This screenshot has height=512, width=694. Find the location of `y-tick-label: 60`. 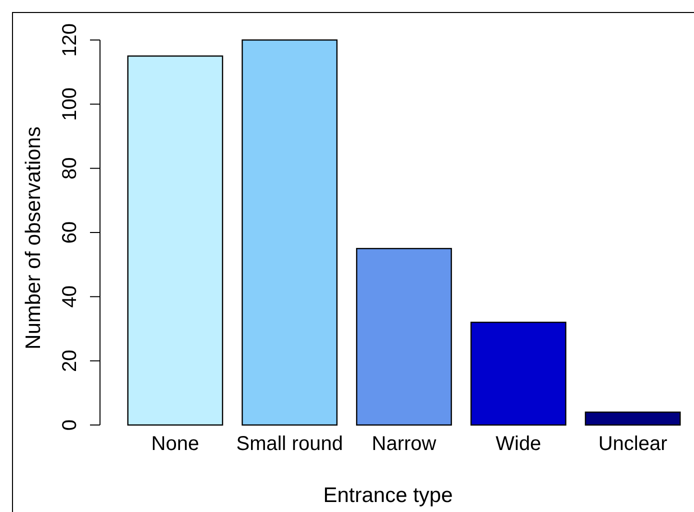

y-tick-label: 60 is located at coordinates (70, 232).